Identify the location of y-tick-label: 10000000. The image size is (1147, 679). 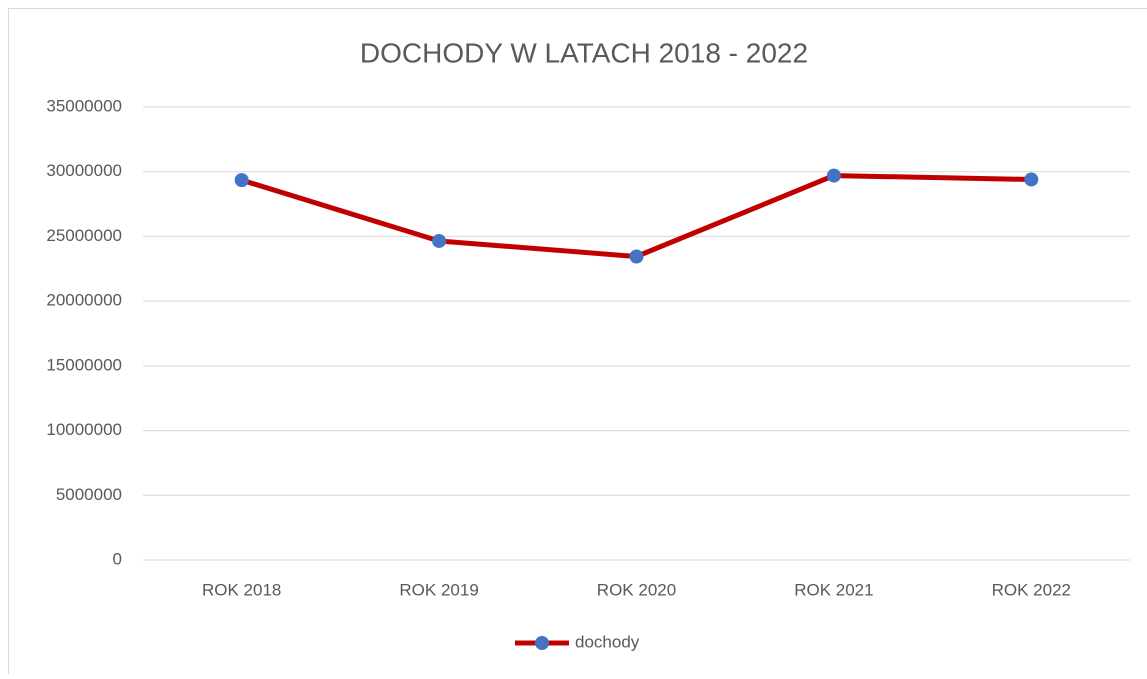
(84, 429).